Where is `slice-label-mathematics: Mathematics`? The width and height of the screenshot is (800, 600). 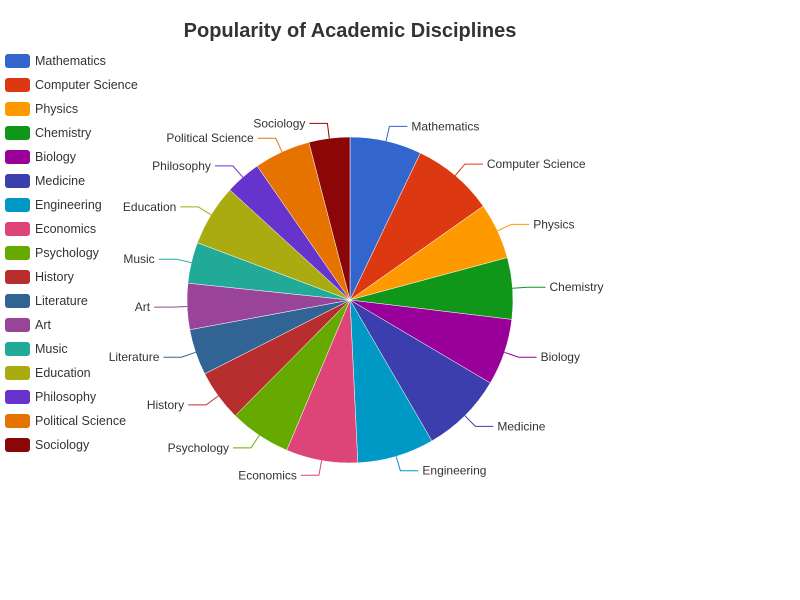
slice-label-mathematics: Mathematics is located at coordinates (445, 126).